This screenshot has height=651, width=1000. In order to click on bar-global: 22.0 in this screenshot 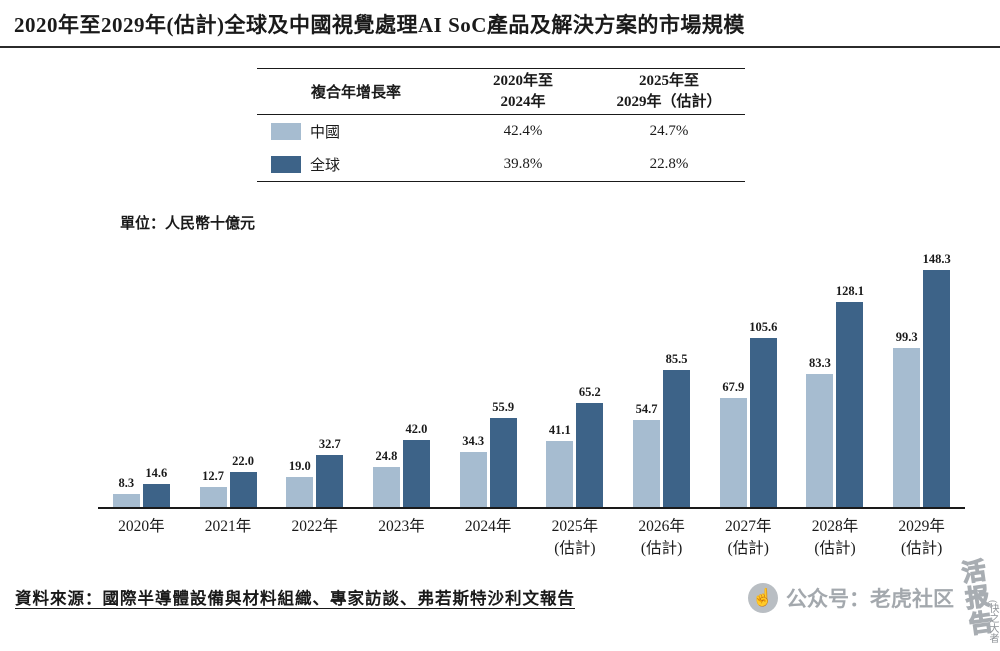, I will do `click(243, 480)`.